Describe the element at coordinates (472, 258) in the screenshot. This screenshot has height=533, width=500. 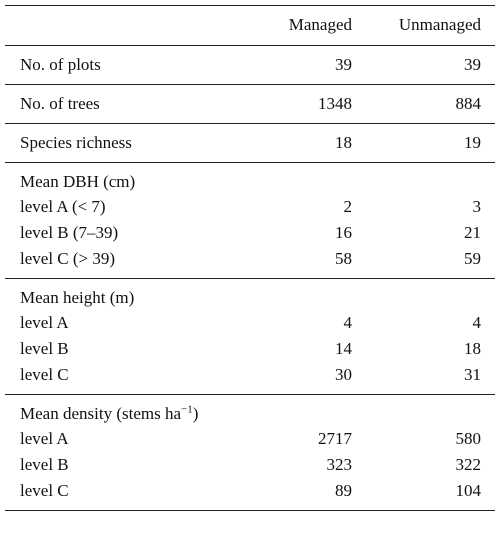
I see `cell: 59` at that location.